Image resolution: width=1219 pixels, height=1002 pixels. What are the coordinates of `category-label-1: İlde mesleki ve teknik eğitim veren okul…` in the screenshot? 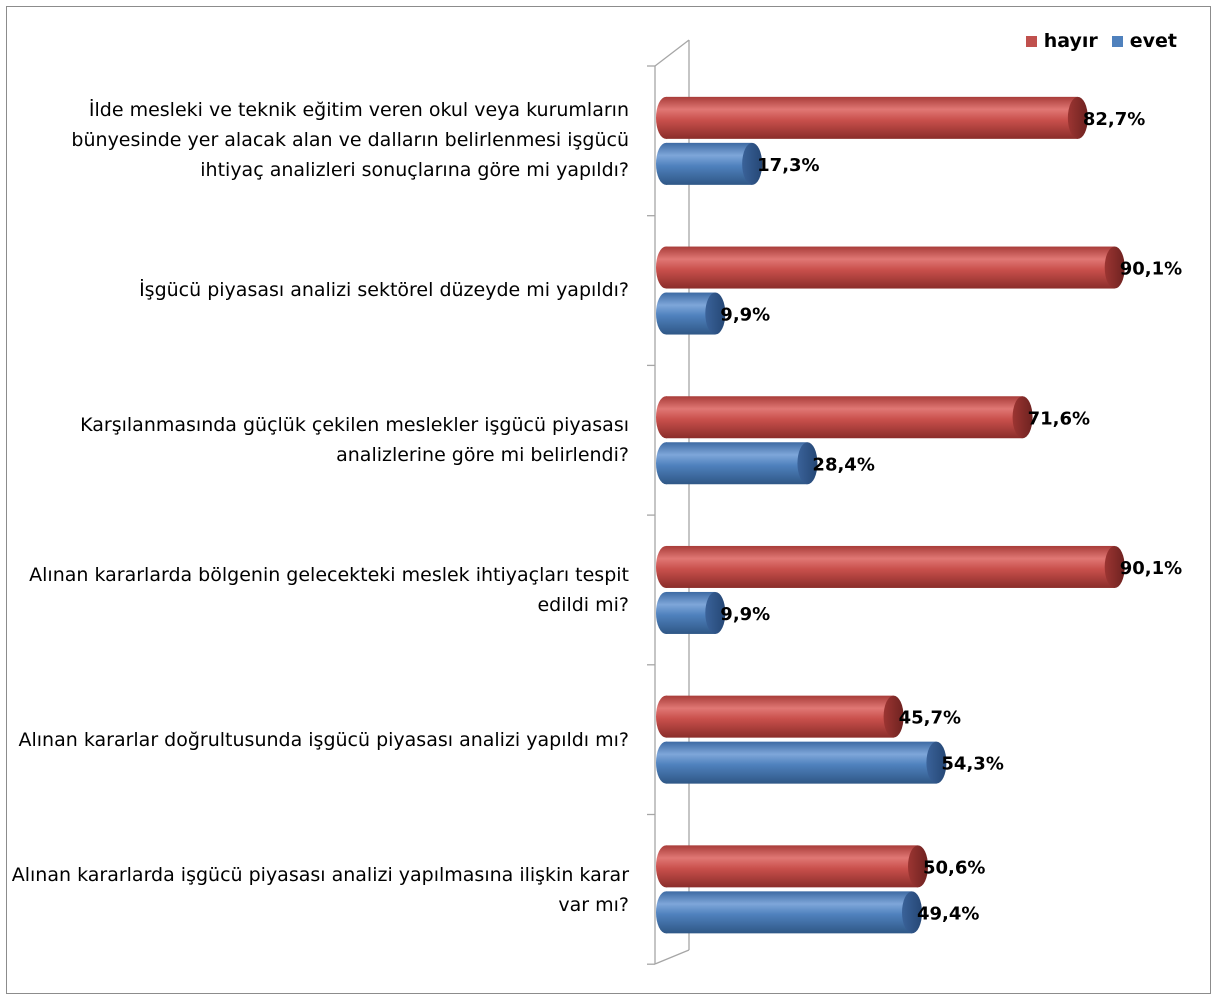 It's located at (350, 140).